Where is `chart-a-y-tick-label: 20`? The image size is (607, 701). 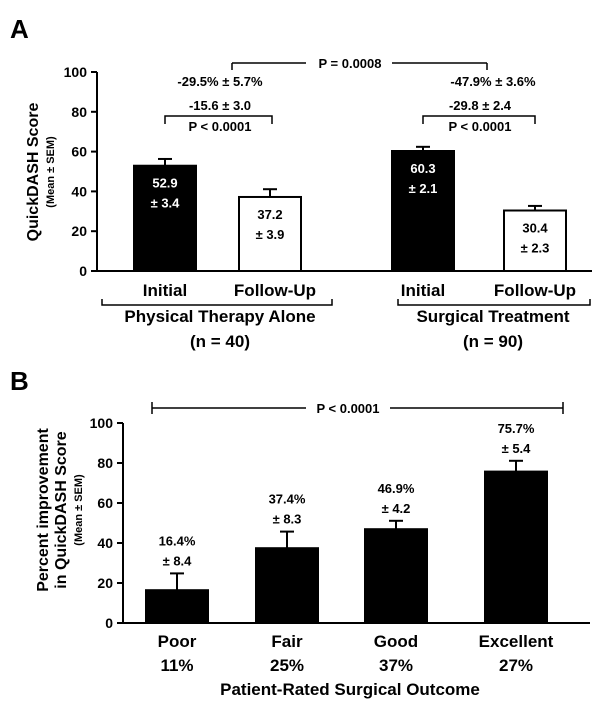
chart-a-y-tick-label: 20 is located at coordinates (79, 231).